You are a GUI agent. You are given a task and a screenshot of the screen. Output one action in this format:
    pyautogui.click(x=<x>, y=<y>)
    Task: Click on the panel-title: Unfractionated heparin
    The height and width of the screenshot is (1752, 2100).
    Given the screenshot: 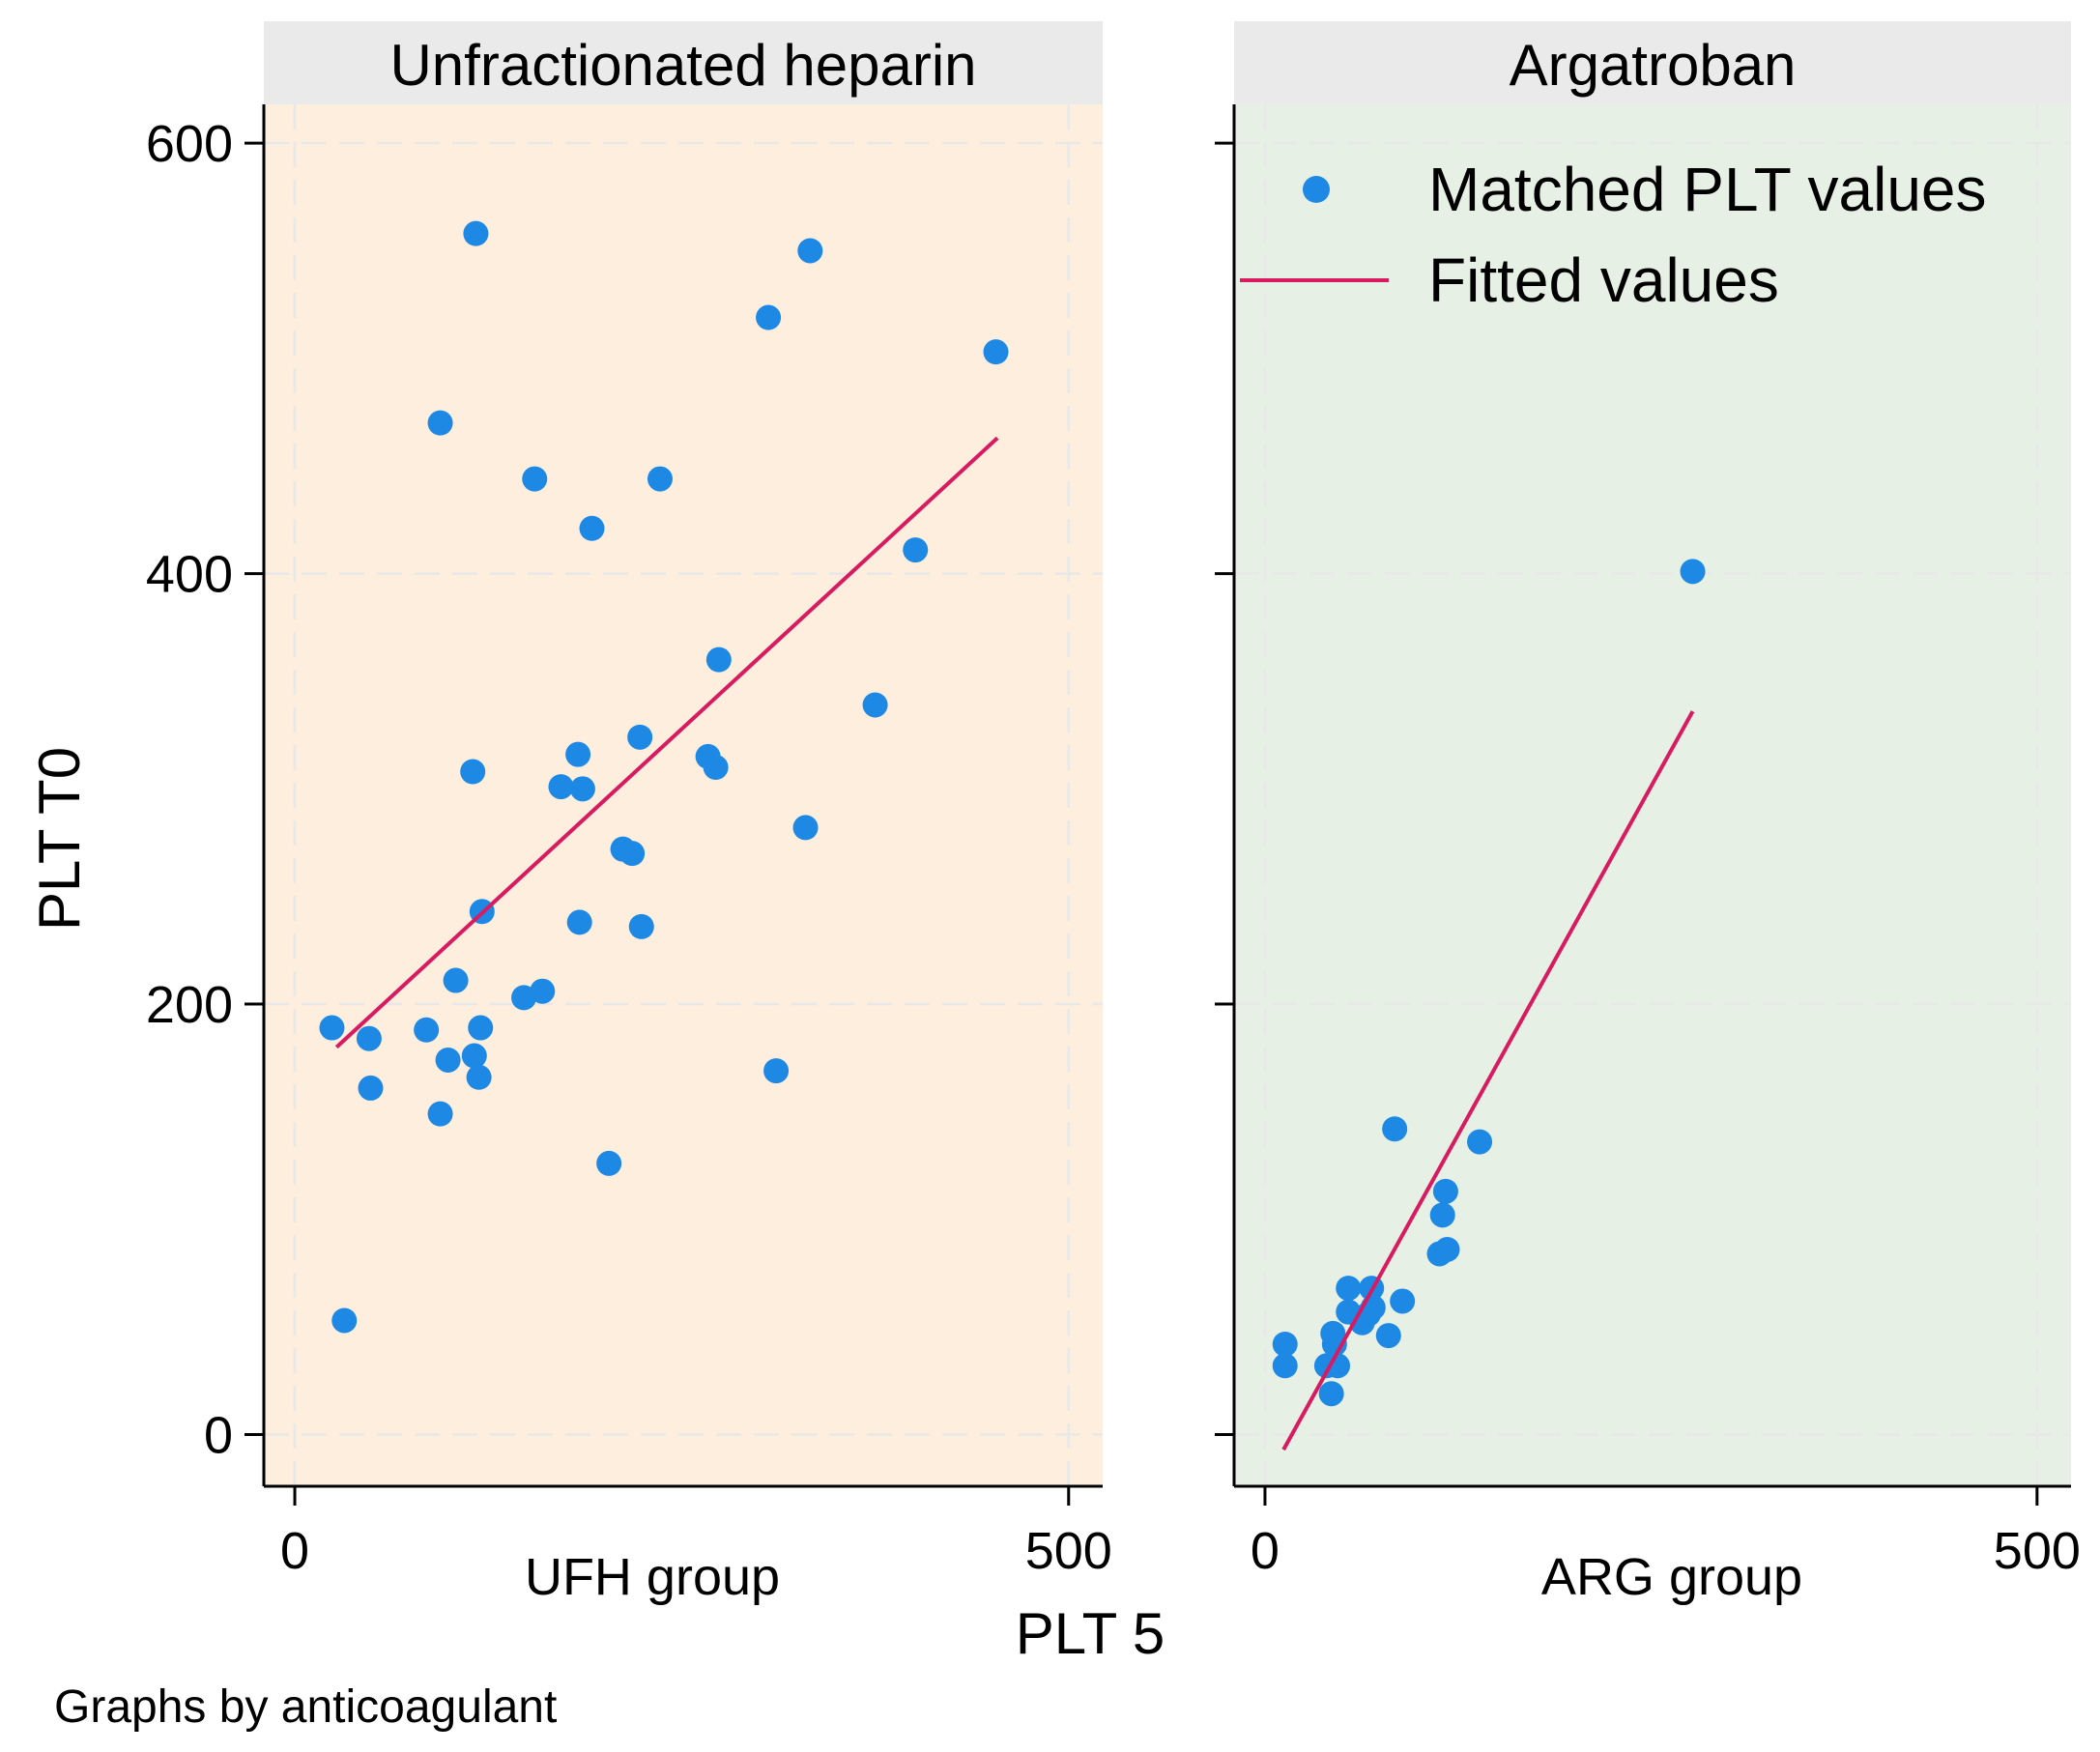 What is the action you would take?
    pyautogui.click(x=682, y=65)
    